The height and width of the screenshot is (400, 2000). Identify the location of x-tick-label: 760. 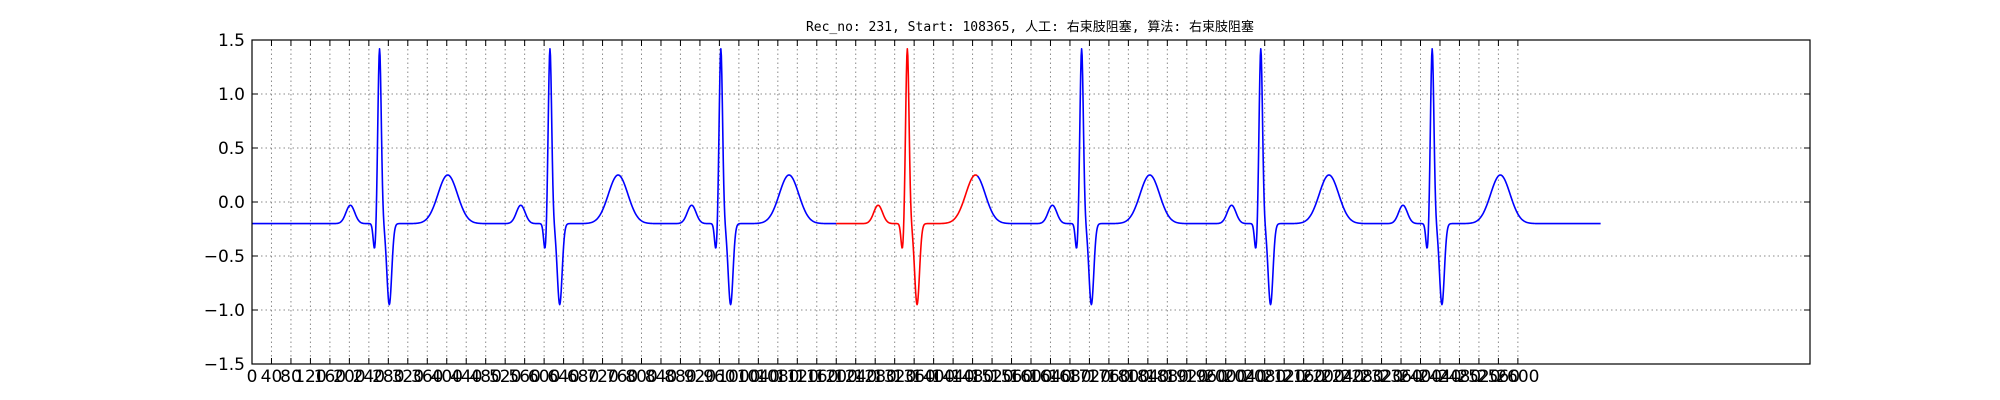
(622, 377).